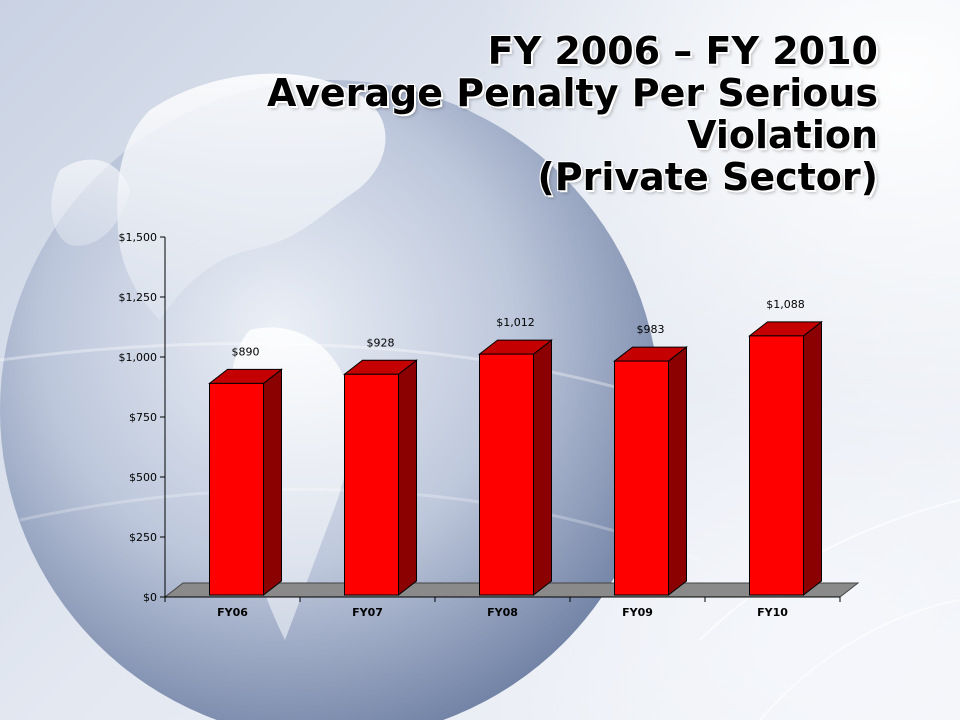  Describe the element at coordinates (782, 135) in the screenshot. I see `title-line-violation: Violation` at that location.